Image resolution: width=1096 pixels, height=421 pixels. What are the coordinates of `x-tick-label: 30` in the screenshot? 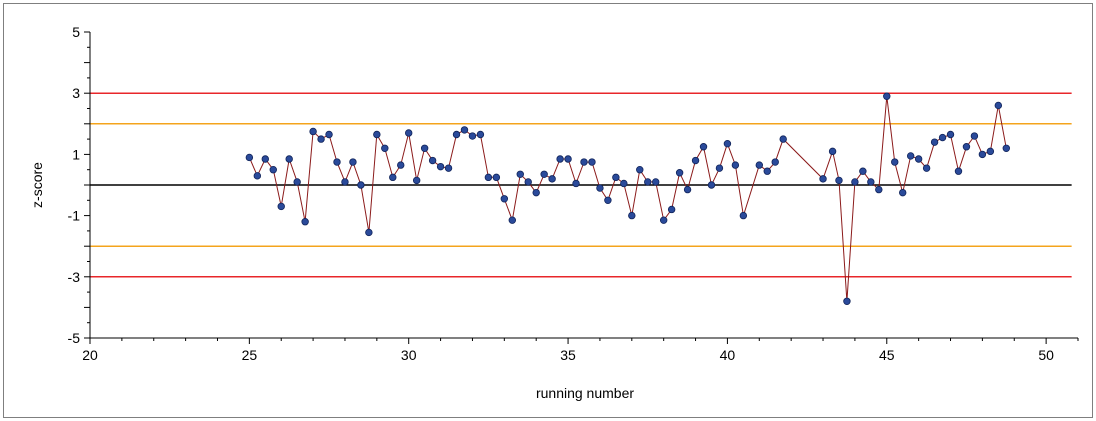 It's located at (409, 355).